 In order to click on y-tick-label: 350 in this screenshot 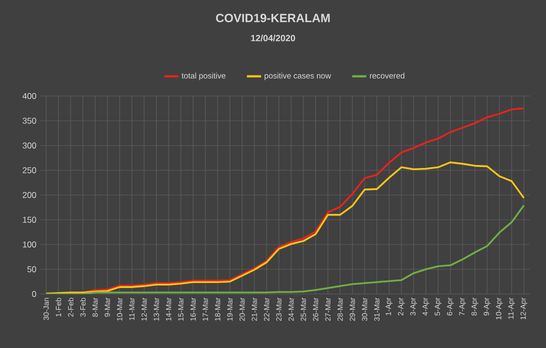, I will do `click(29, 121)`.